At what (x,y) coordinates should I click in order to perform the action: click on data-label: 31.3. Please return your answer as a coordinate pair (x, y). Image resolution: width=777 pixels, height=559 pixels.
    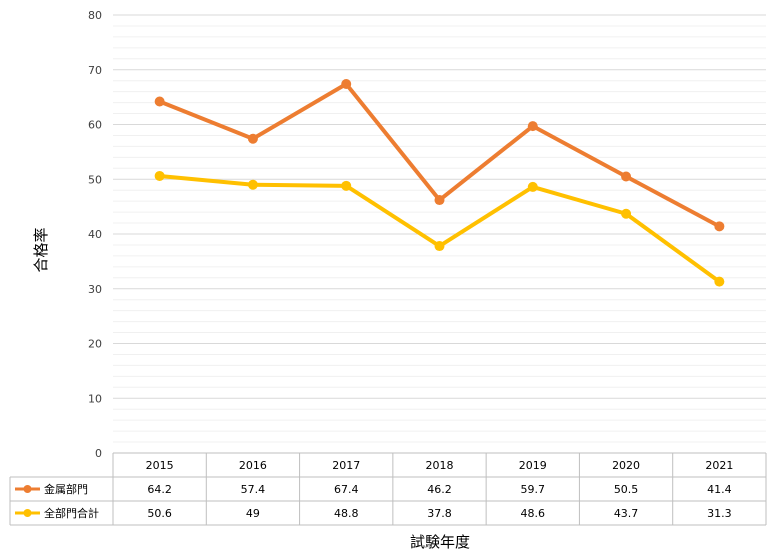
    Looking at the image, I should click on (719, 513).